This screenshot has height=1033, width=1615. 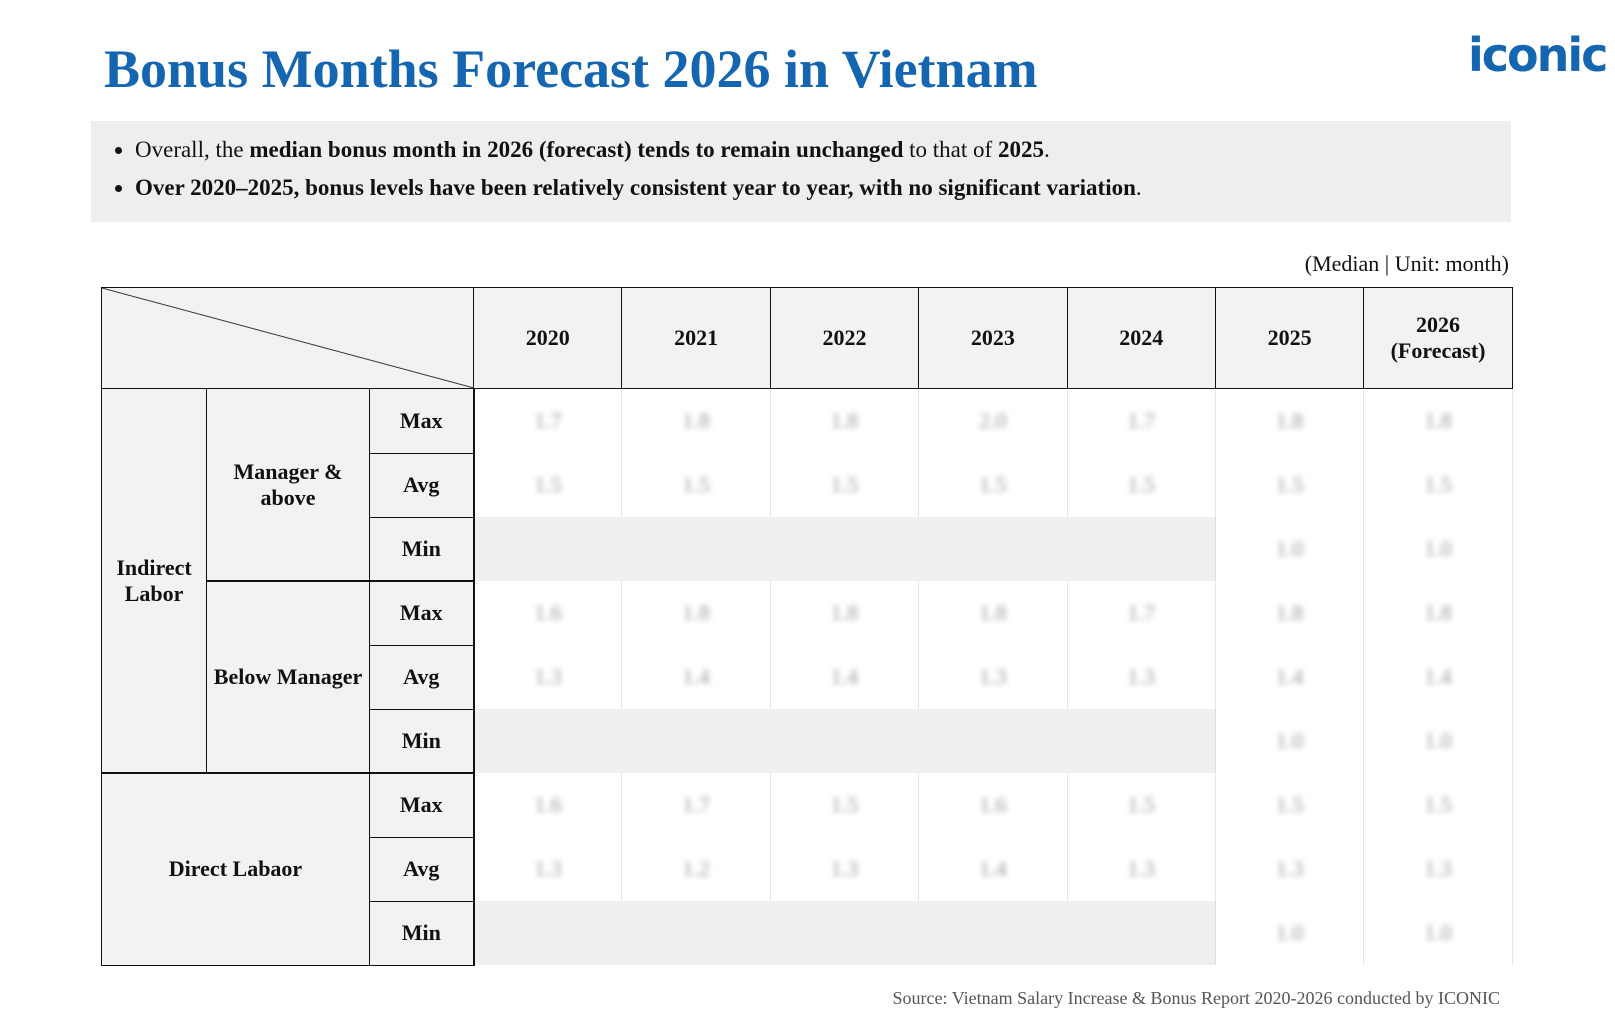 I want to click on subgroup-below-manager: Below Manager, so click(x=288, y=677).